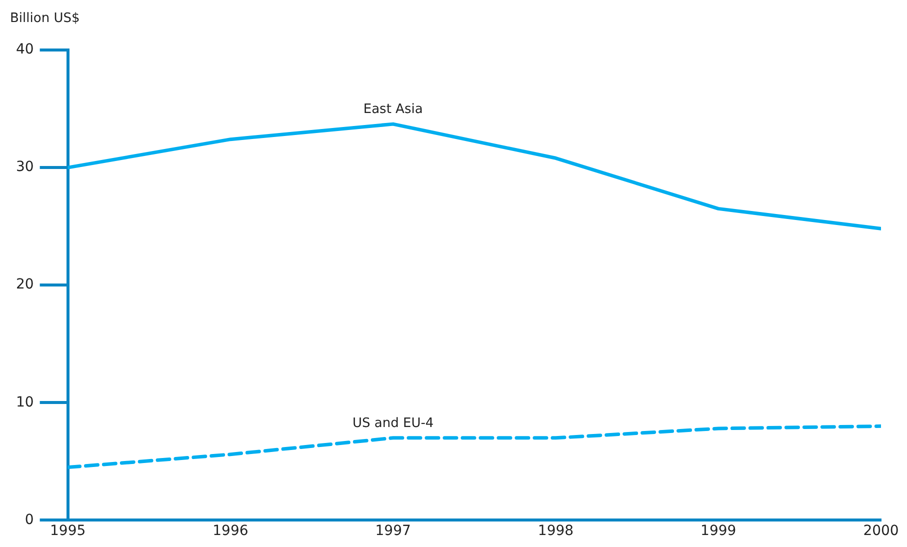  Describe the element at coordinates (881, 531) in the screenshot. I see `x-tick-label: 2000` at that location.